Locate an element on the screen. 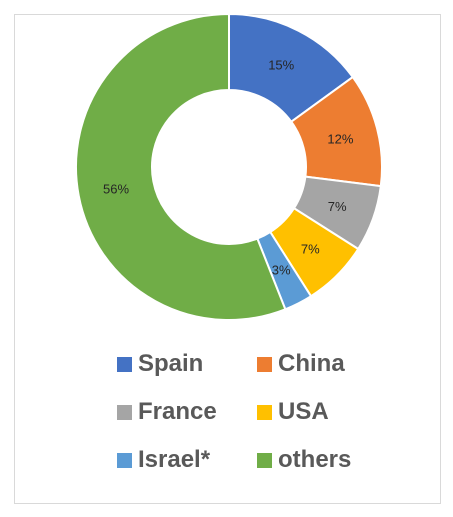 The image size is (453, 517). legend-item-israel: Israel* is located at coordinates (163, 460).